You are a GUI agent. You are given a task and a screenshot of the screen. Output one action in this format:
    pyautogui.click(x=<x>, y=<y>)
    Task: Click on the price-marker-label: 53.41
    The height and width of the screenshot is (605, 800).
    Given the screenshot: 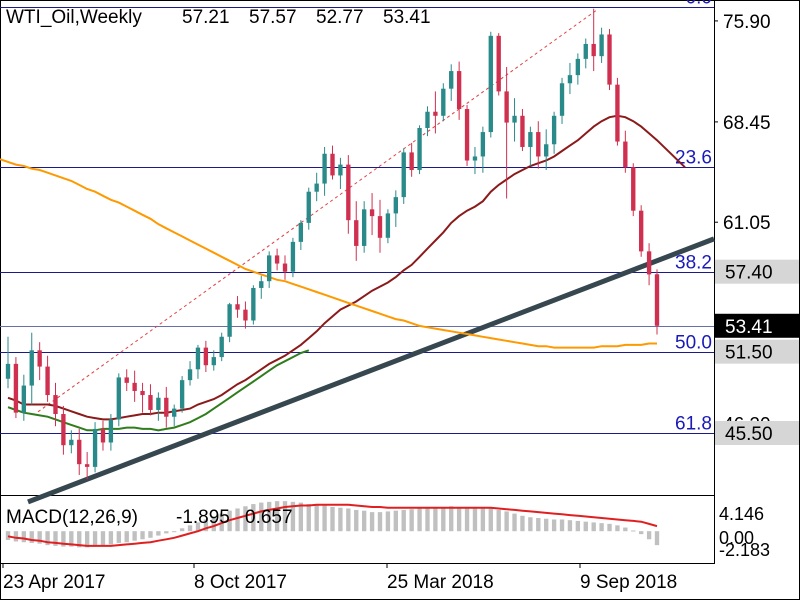 What is the action you would take?
    pyautogui.click(x=749, y=327)
    